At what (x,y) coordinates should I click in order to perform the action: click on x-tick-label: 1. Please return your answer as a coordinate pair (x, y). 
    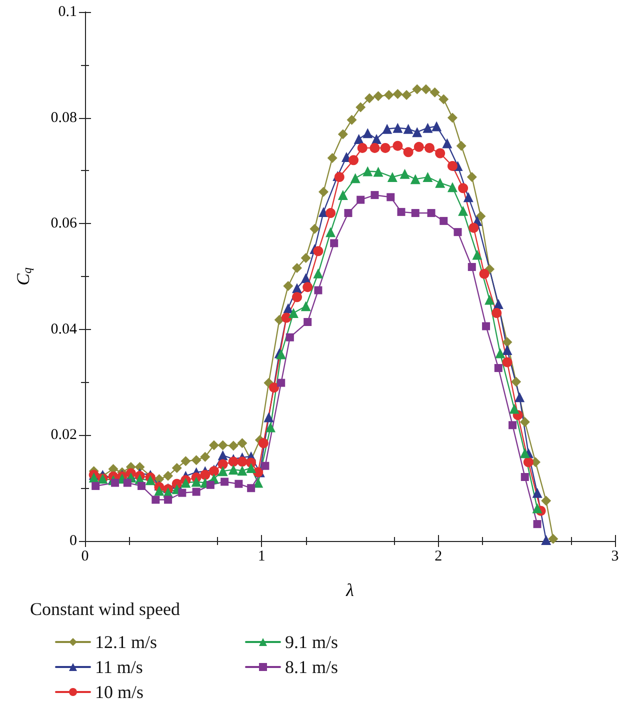
    Looking at the image, I should click on (262, 556).